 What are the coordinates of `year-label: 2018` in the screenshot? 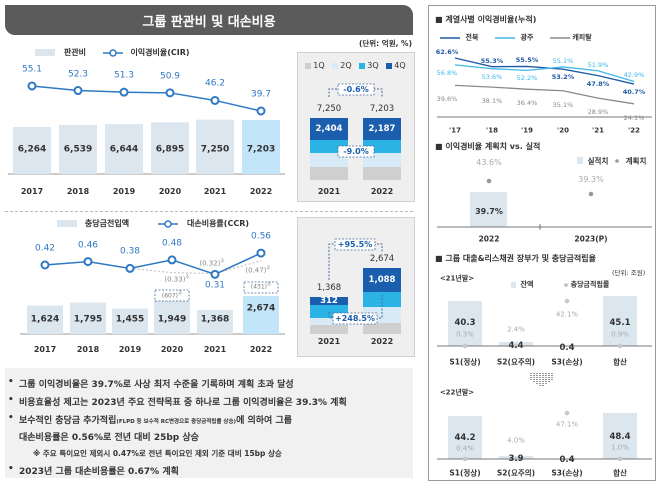 It's located at (88, 349).